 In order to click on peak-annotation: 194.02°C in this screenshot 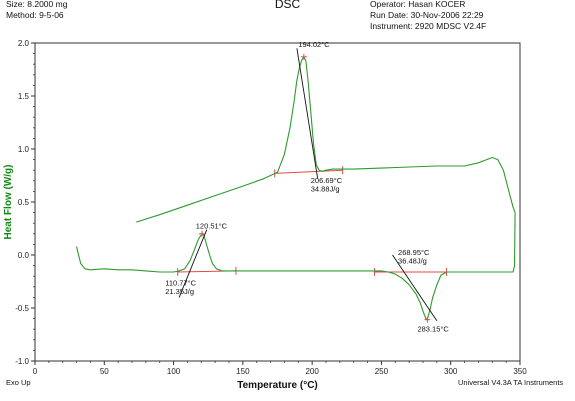, I will do `click(314, 44)`.